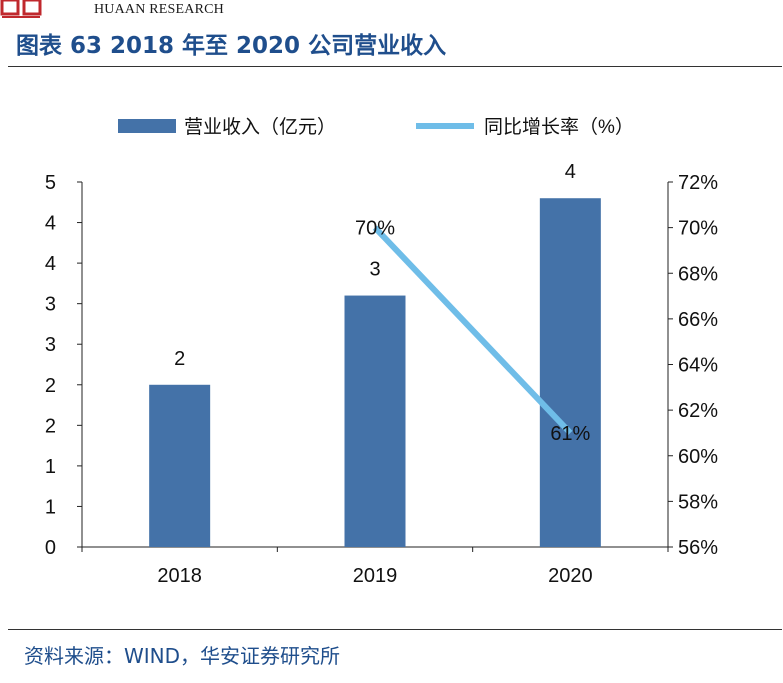 This screenshot has height=683, width=783. Describe the element at coordinates (182, 656) in the screenshot. I see `source-note: 资料来源：WIND，华安证券研究所` at that location.